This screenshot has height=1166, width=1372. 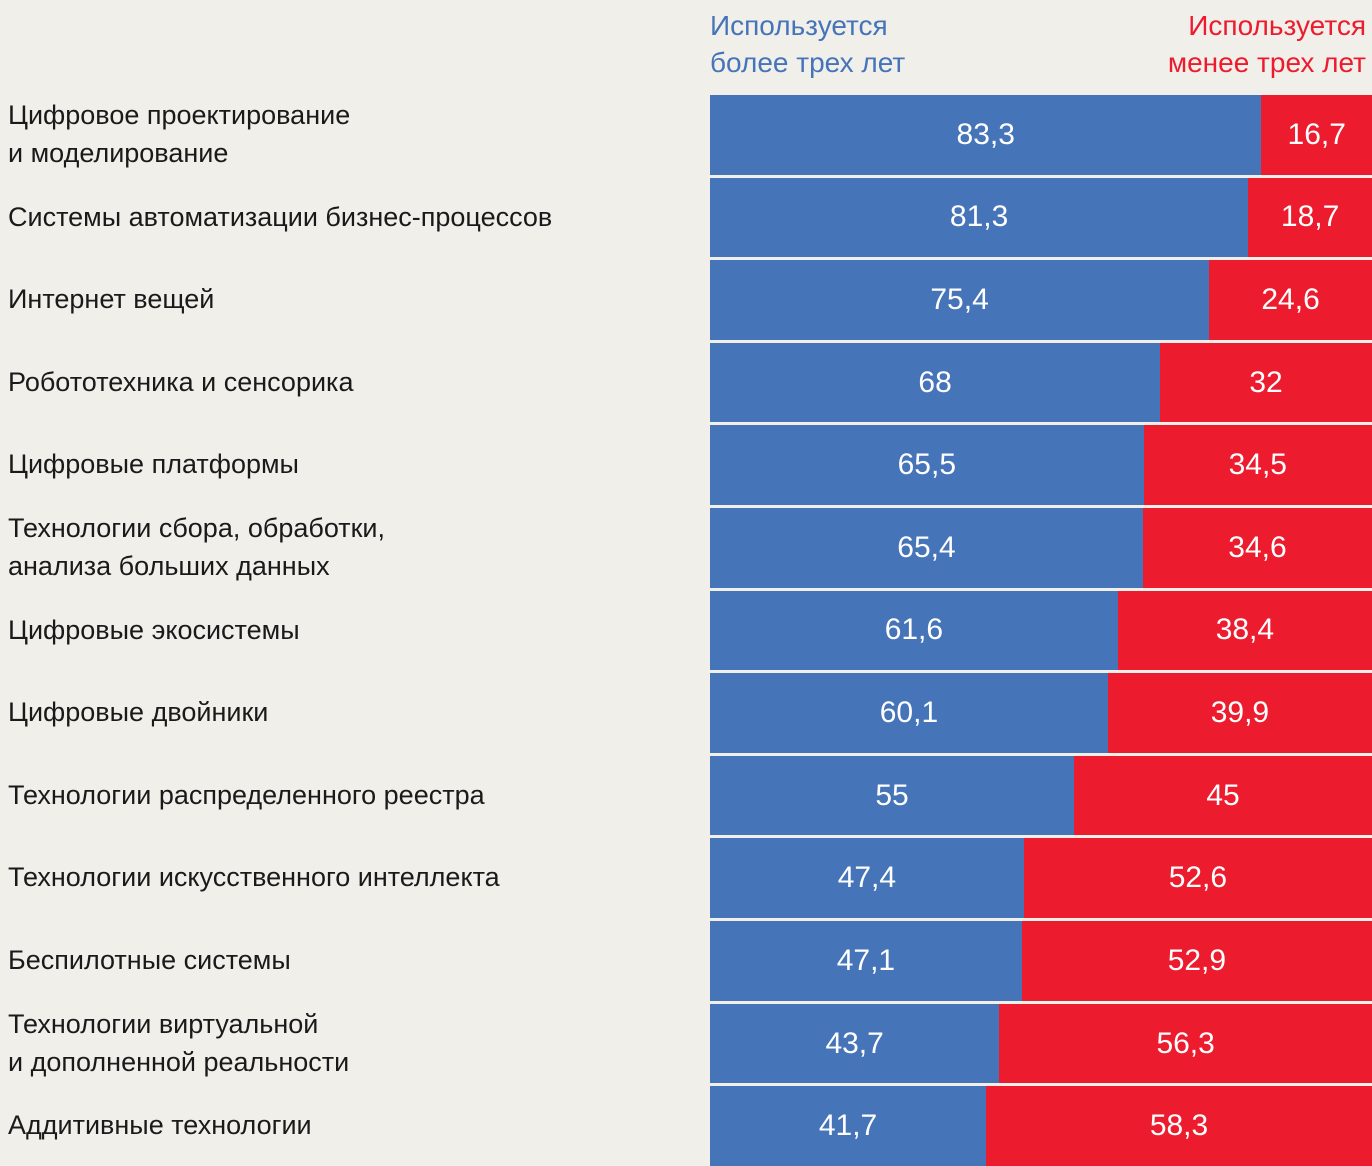 I want to click on value-label: 58,3, so click(x=1179, y=1126).